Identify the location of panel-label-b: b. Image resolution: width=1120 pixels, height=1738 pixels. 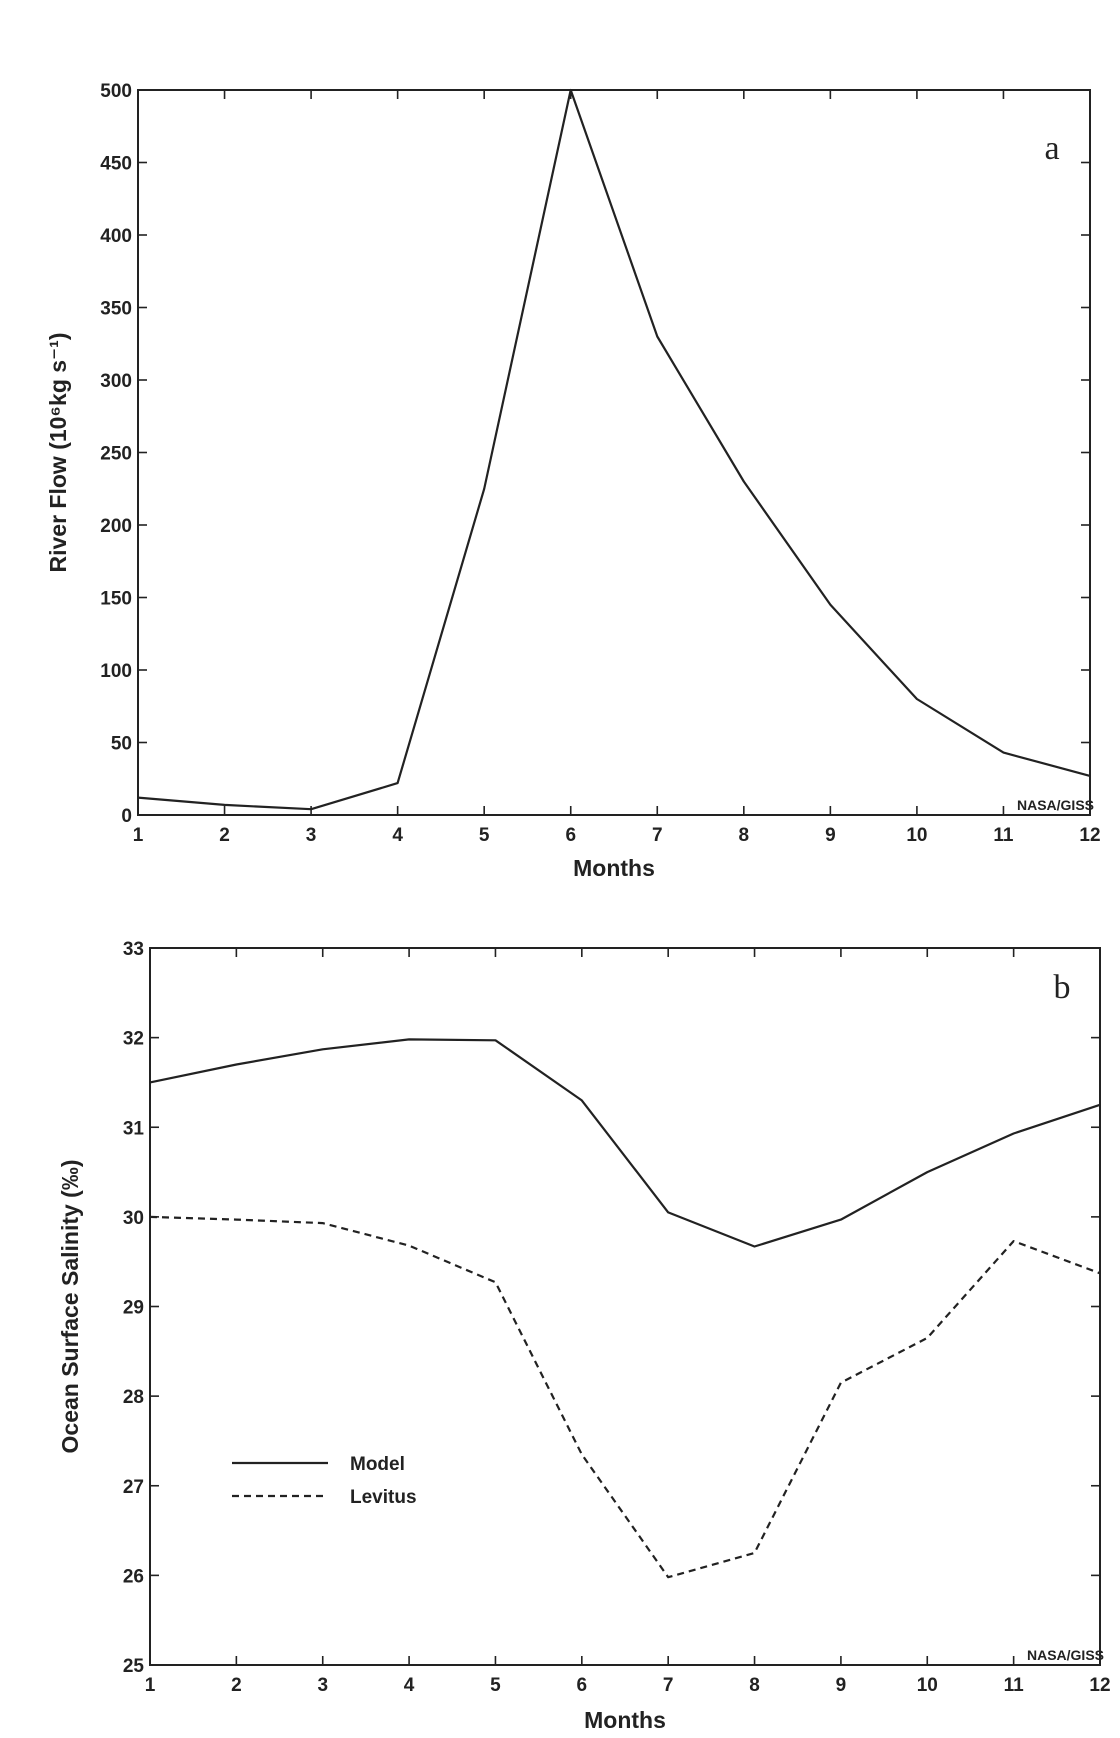
(1062, 987).